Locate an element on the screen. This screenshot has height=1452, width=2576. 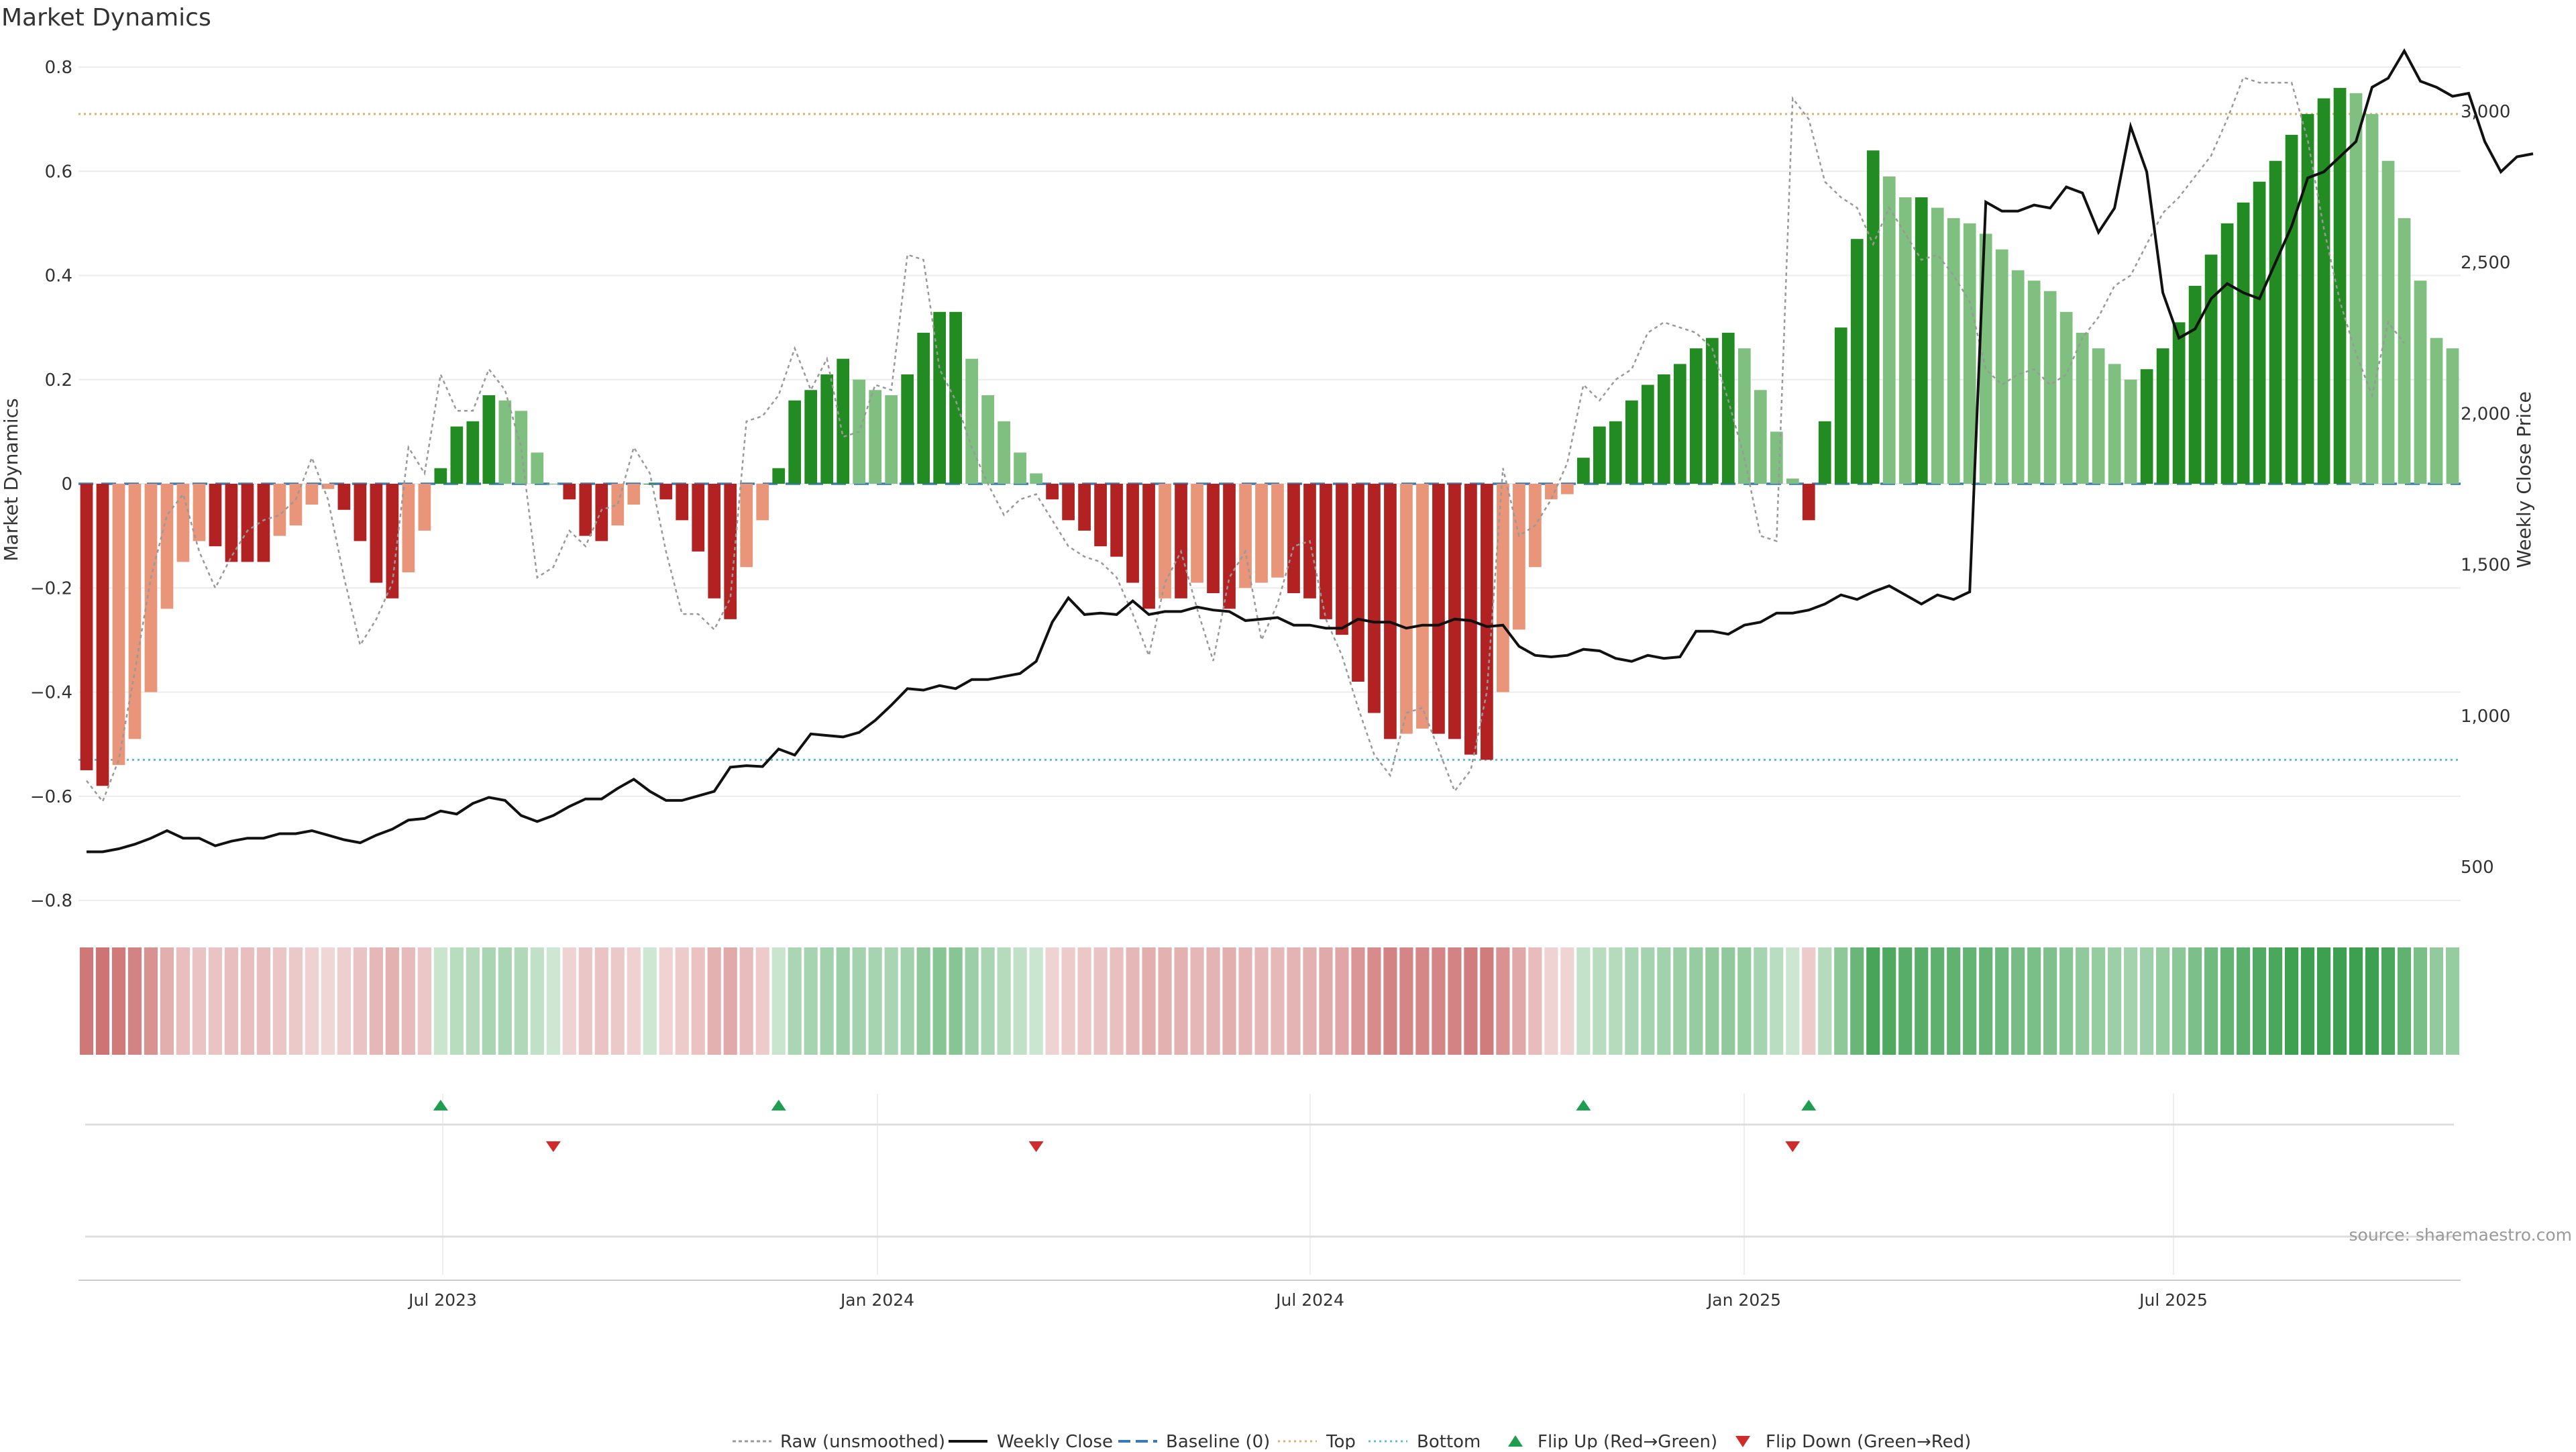
x-tick-label: Jul 2024 is located at coordinates (1309, 1300).